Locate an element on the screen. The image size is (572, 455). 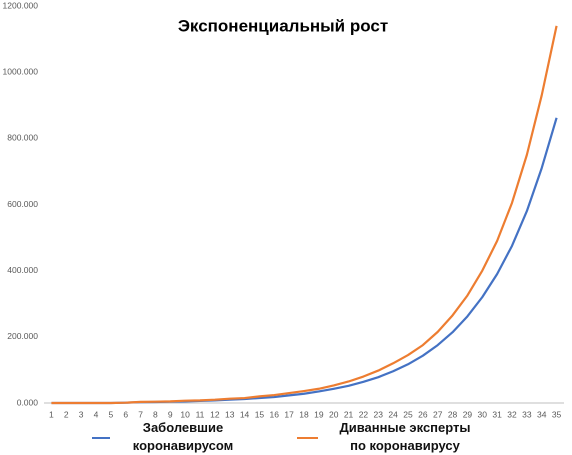
x-tick-label: 30 is located at coordinates (483, 414).